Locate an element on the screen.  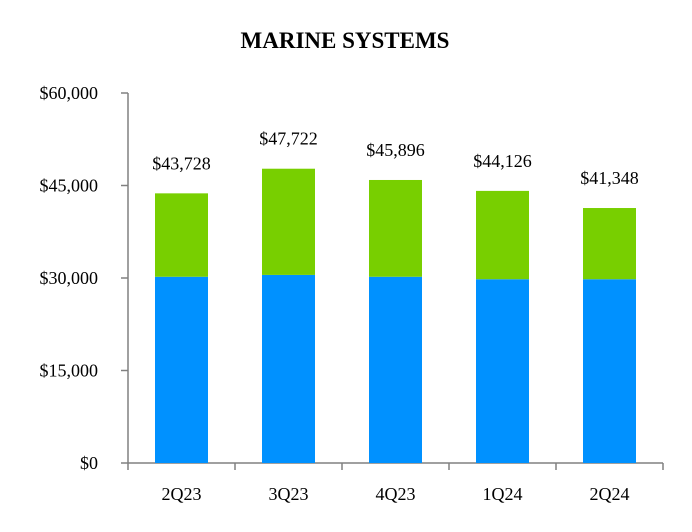
bar-total-label: $41,348 is located at coordinates (609, 178).